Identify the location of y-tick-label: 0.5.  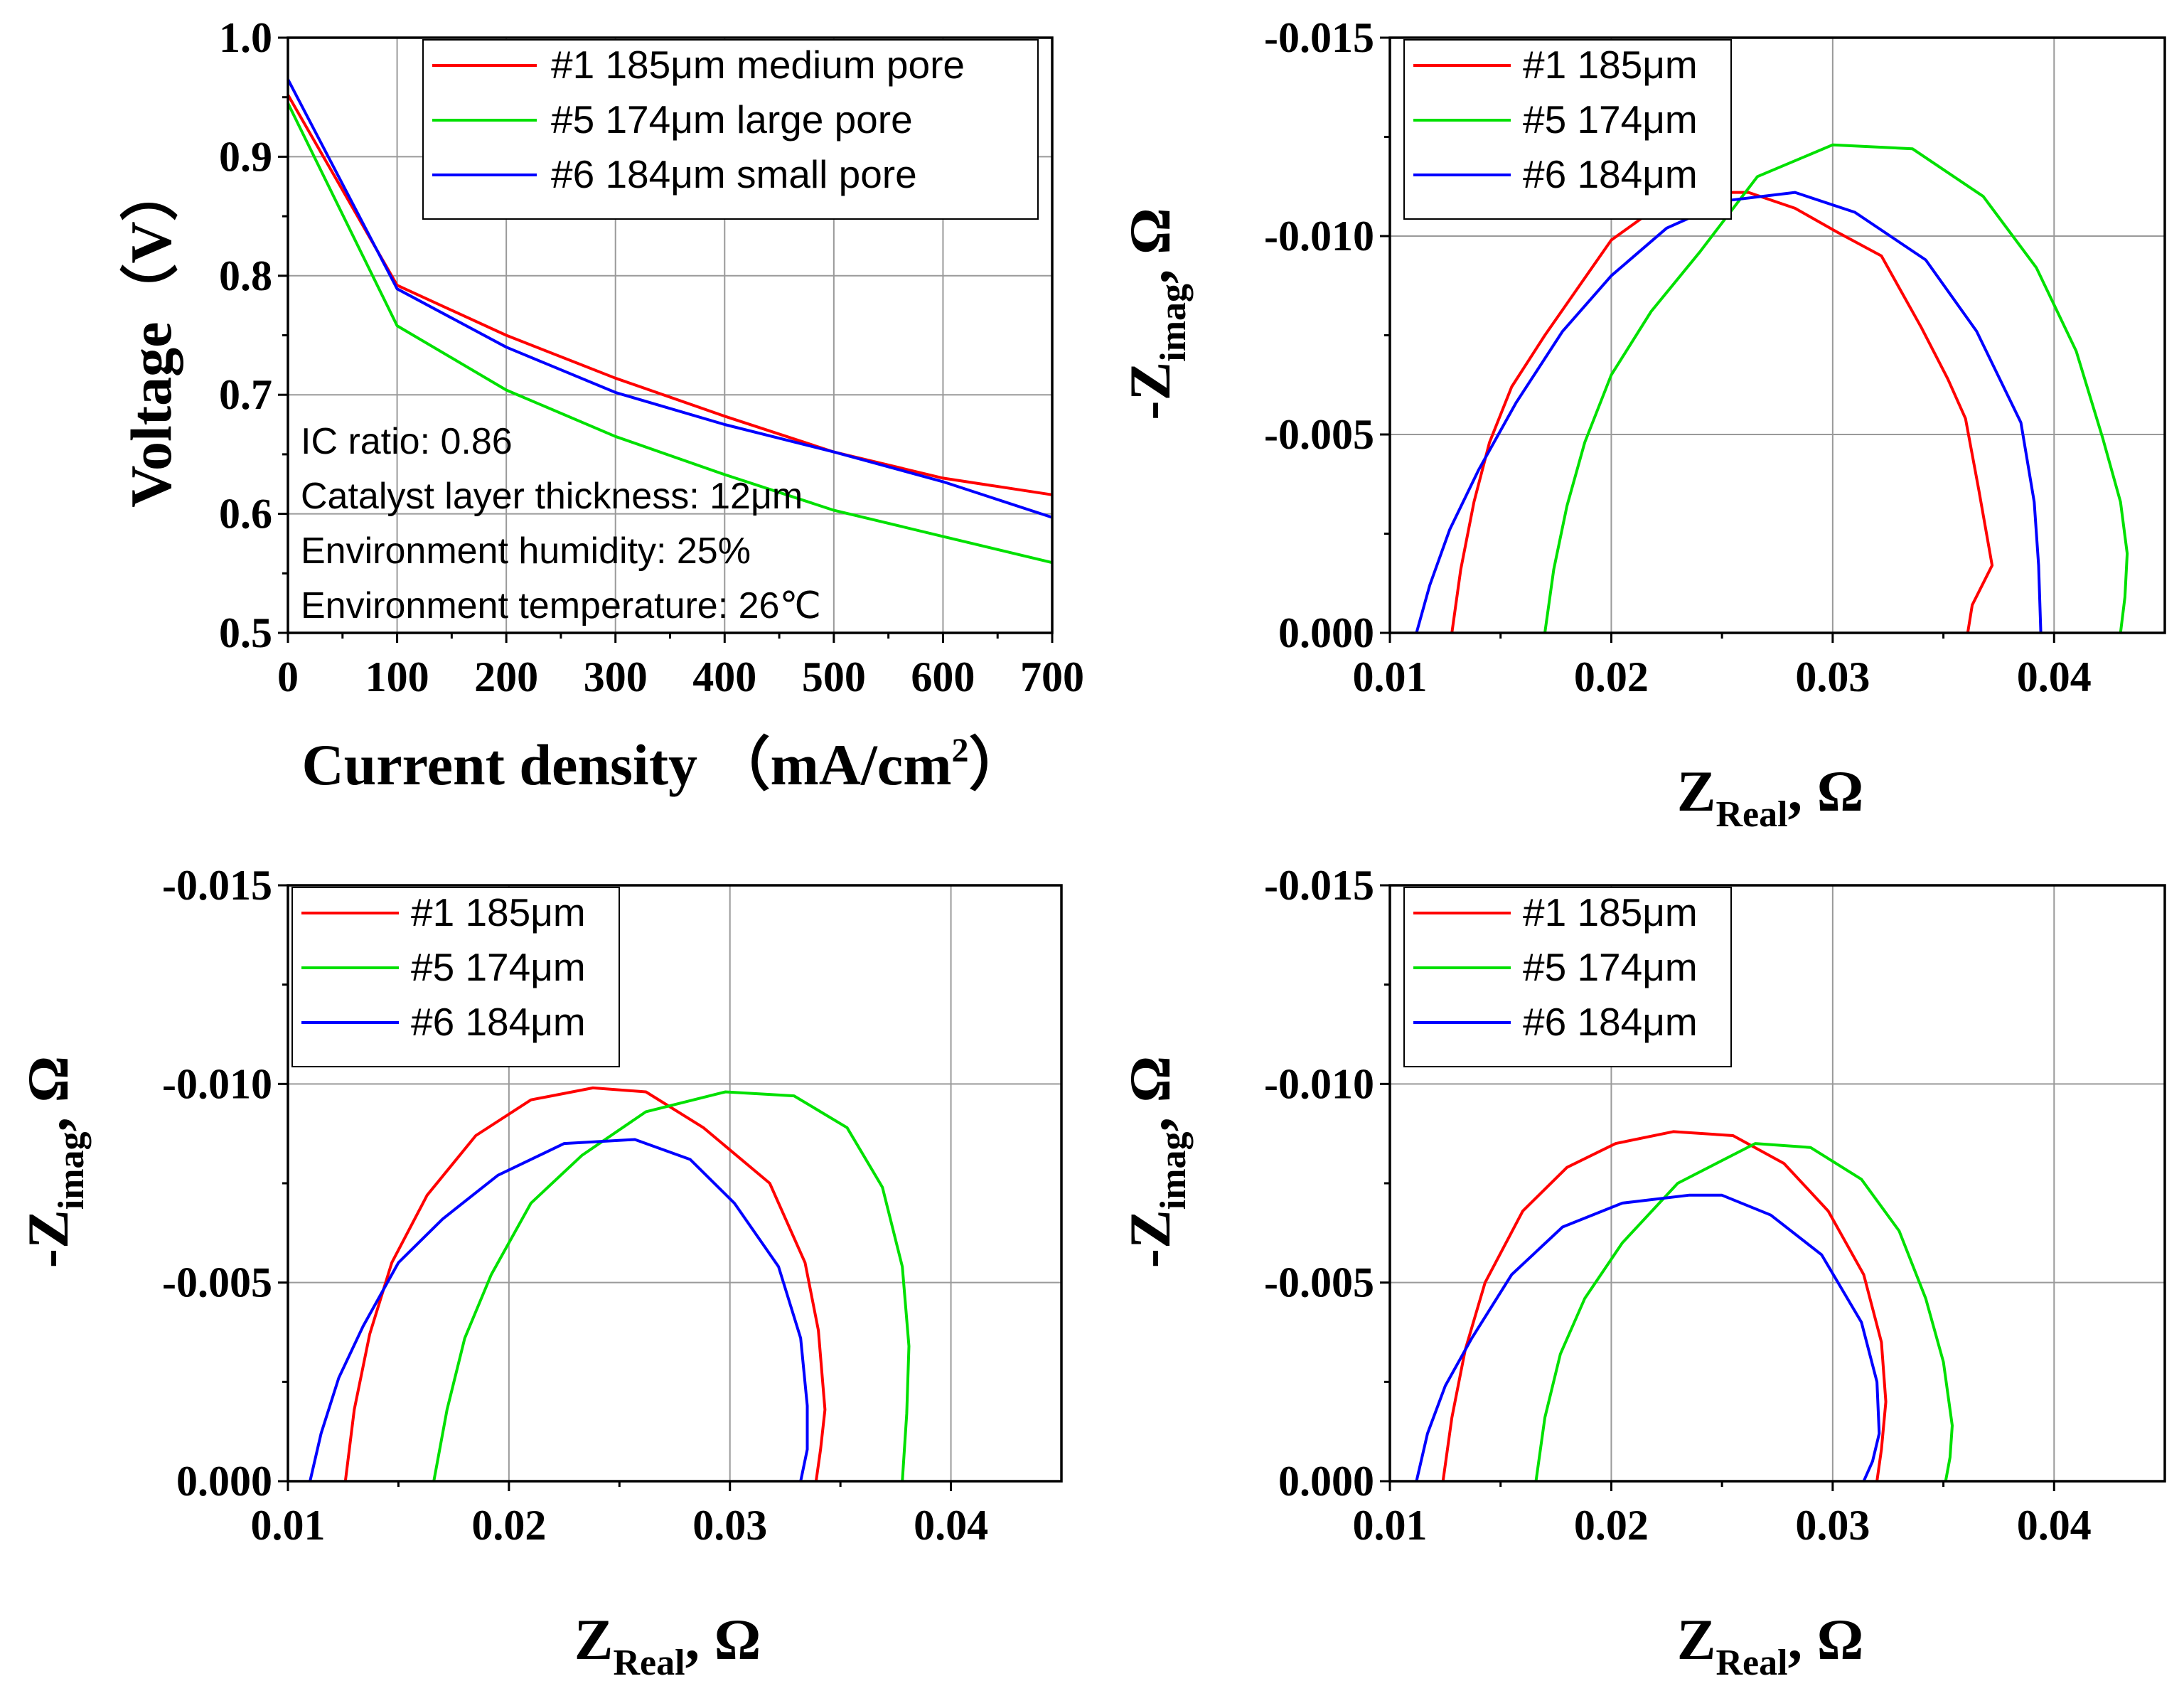
(246, 632).